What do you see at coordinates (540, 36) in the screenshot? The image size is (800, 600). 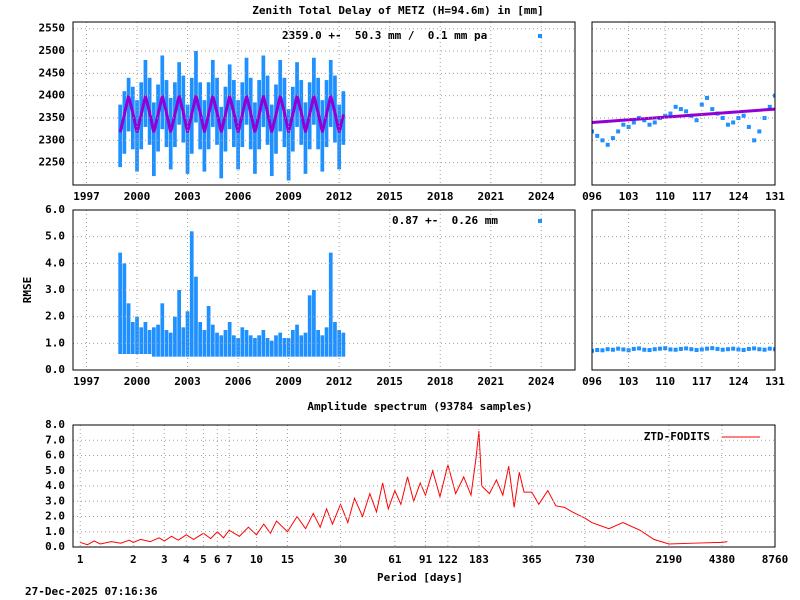 I see `annotation-key` at bounding box center [540, 36].